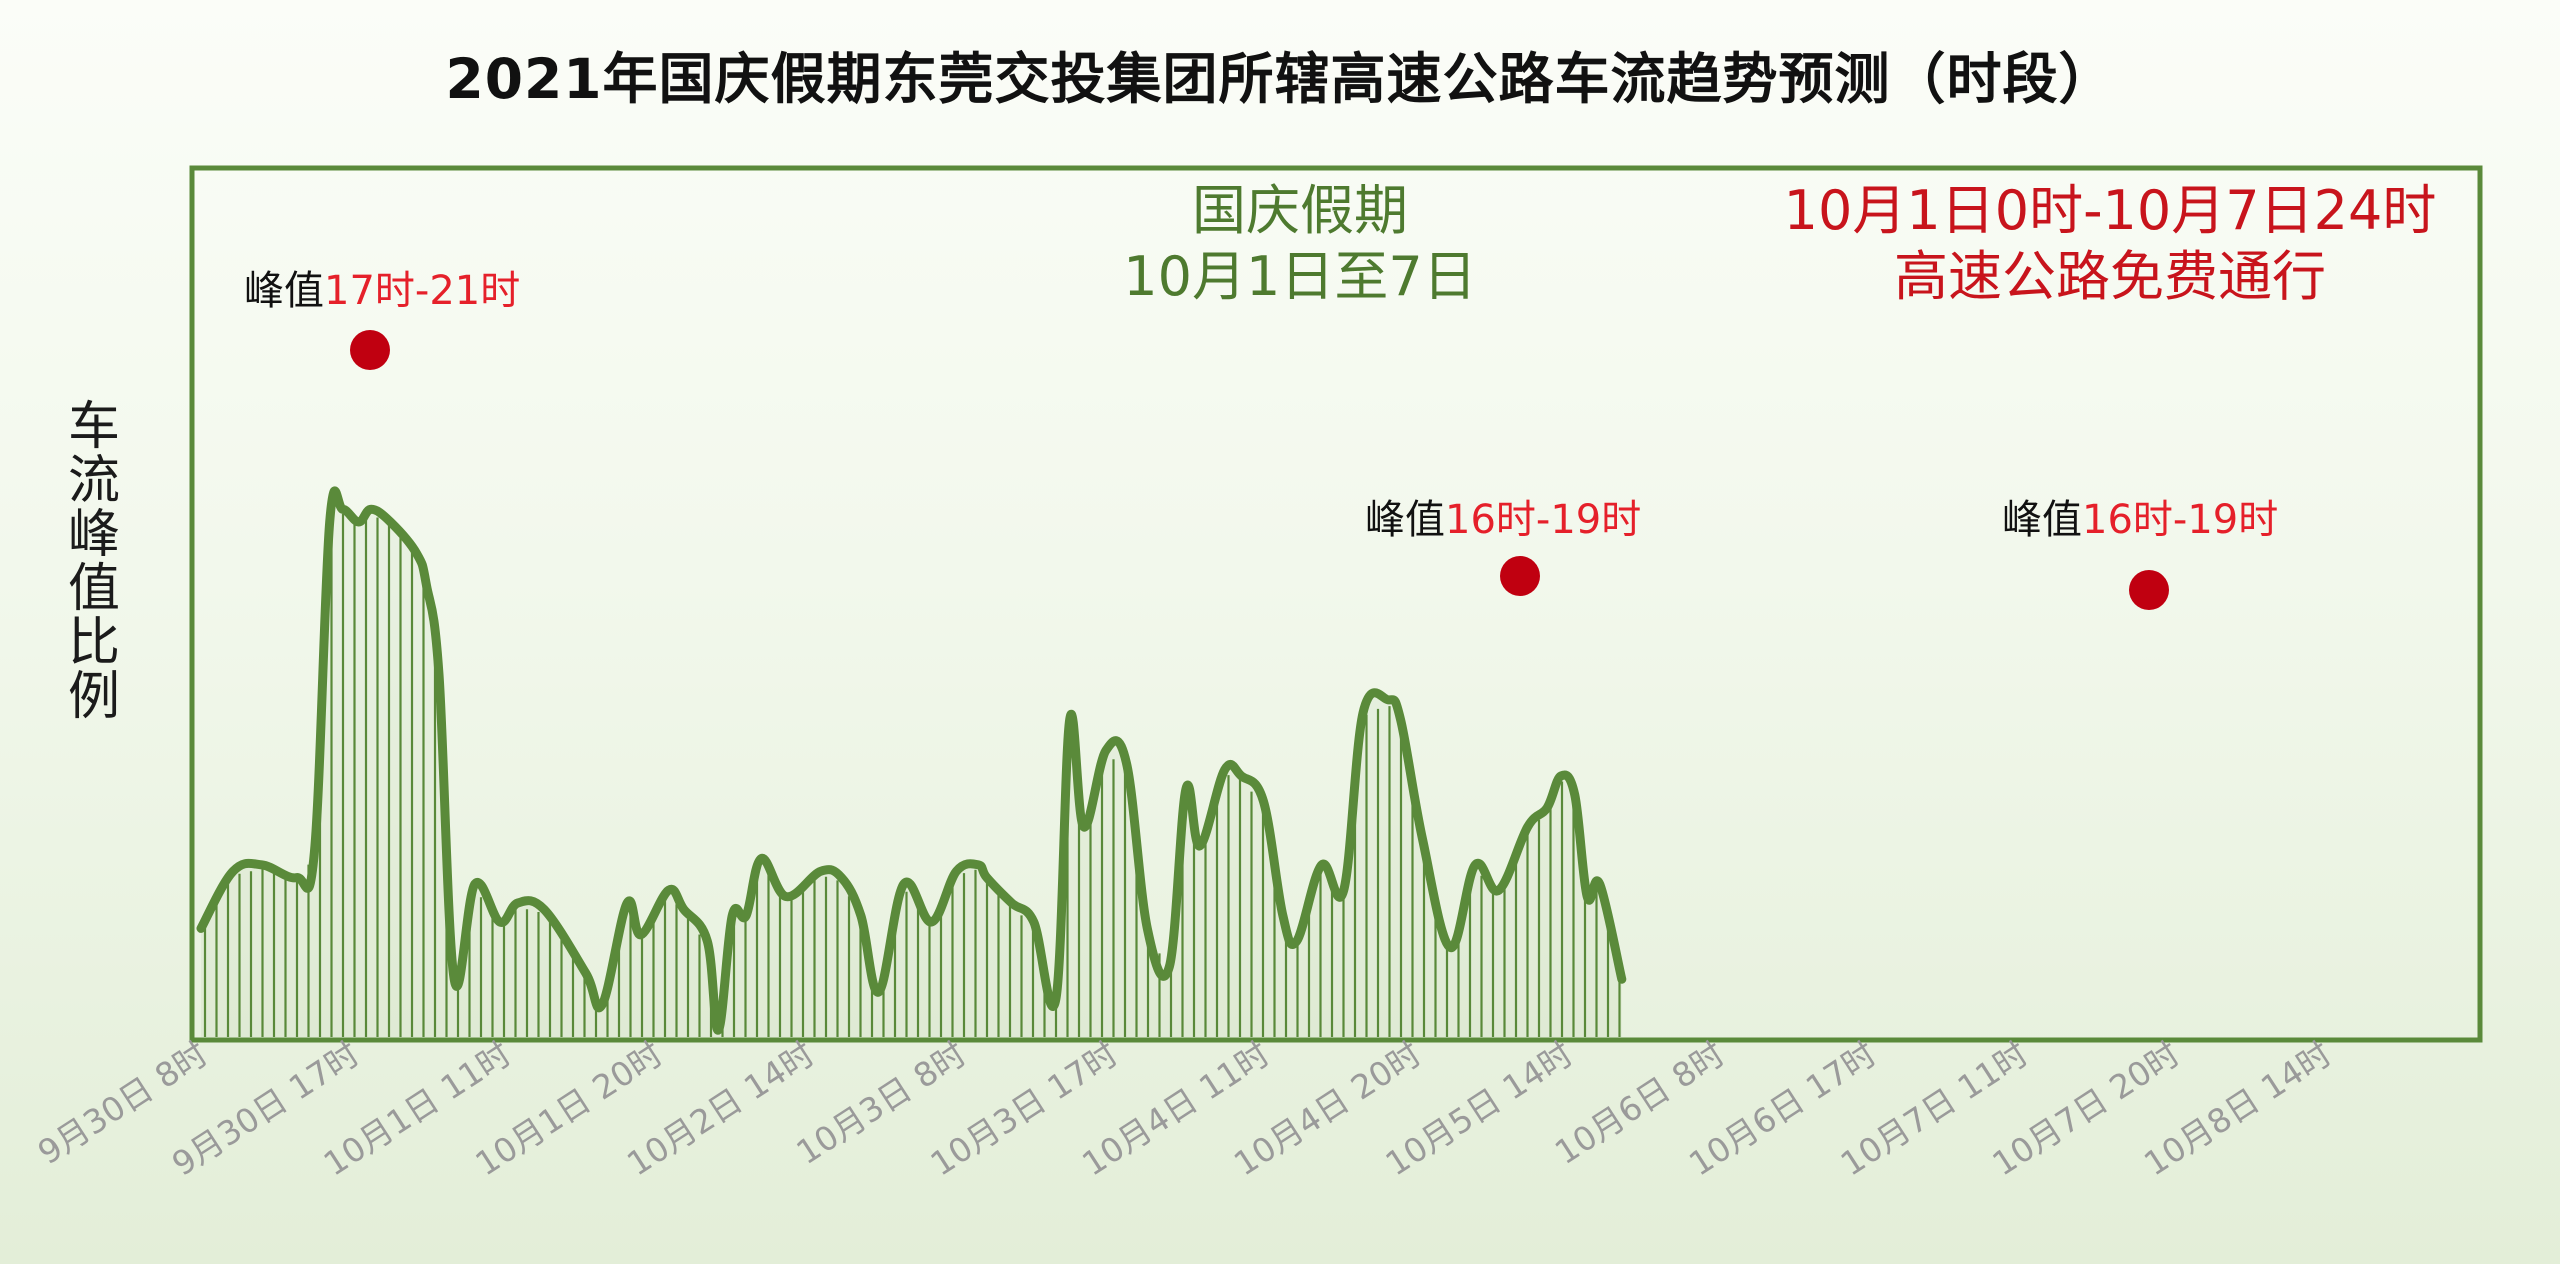  What do you see at coordinates (2180, 520) in the screenshot?
I see `peak-label-3-time: 16时-19时` at bounding box center [2180, 520].